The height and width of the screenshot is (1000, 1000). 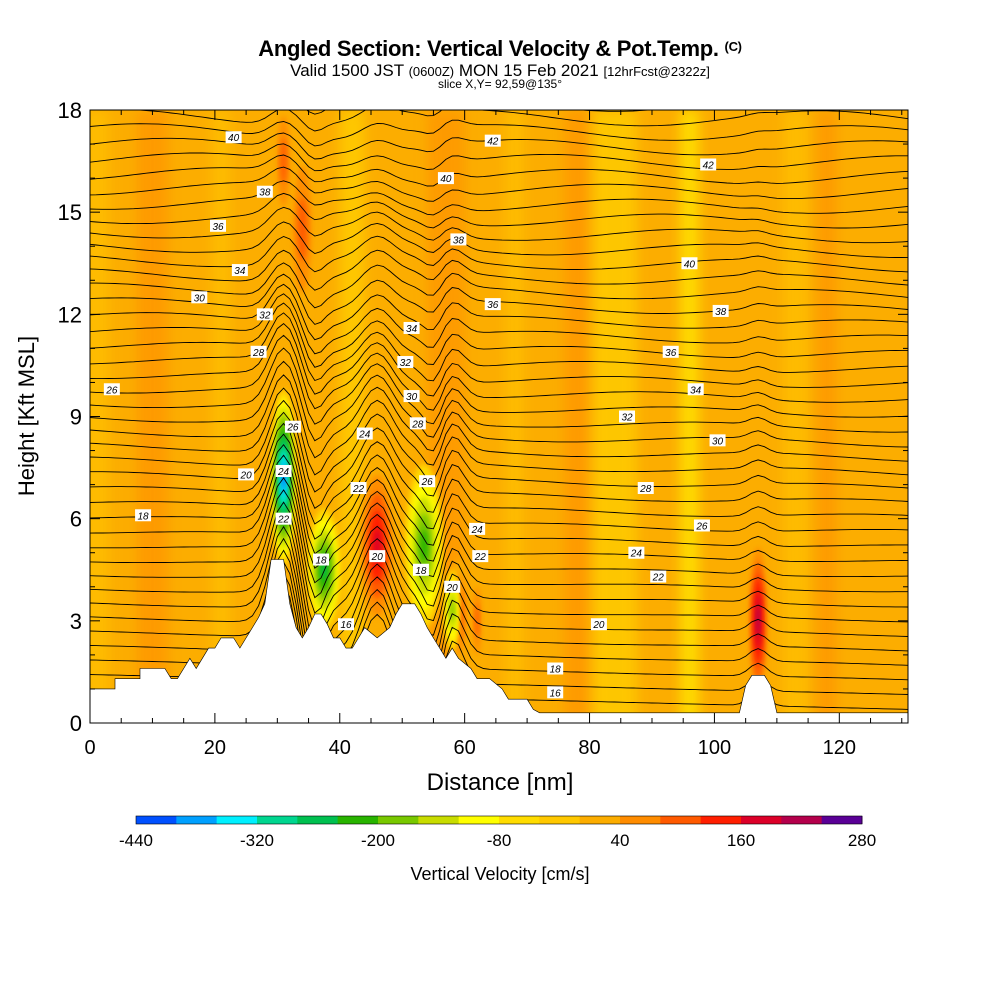 I want to click on contour-label: 34, so click(x=411, y=328).